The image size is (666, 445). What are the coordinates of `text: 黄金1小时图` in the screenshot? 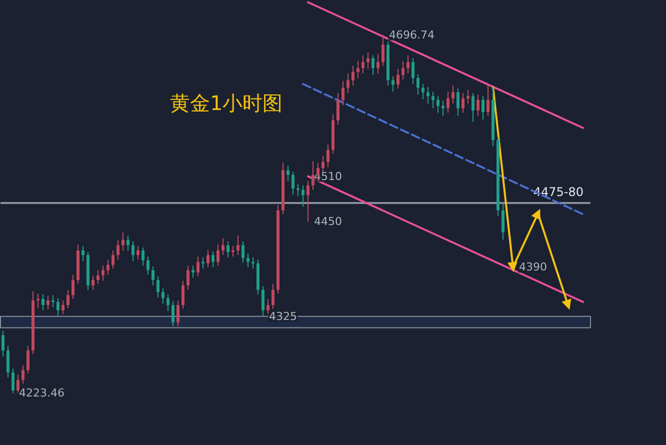 It's located at (226, 103).